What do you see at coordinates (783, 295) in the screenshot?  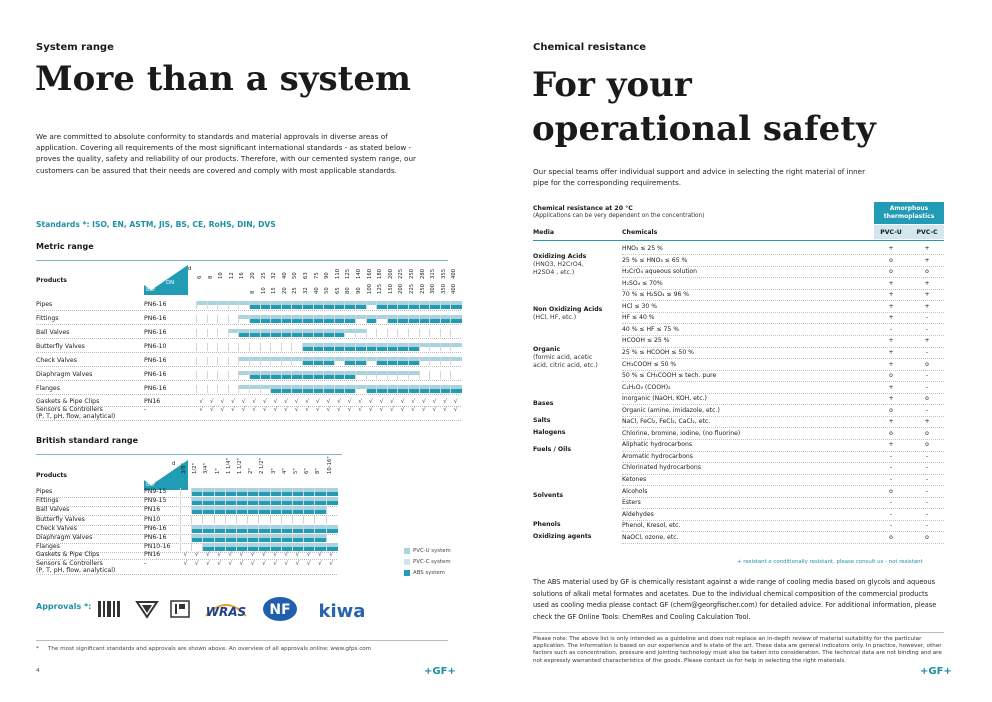 I see `table-row: 70 % ≤ H₂SO₄ ≤ 96 % + +` at bounding box center [783, 295].